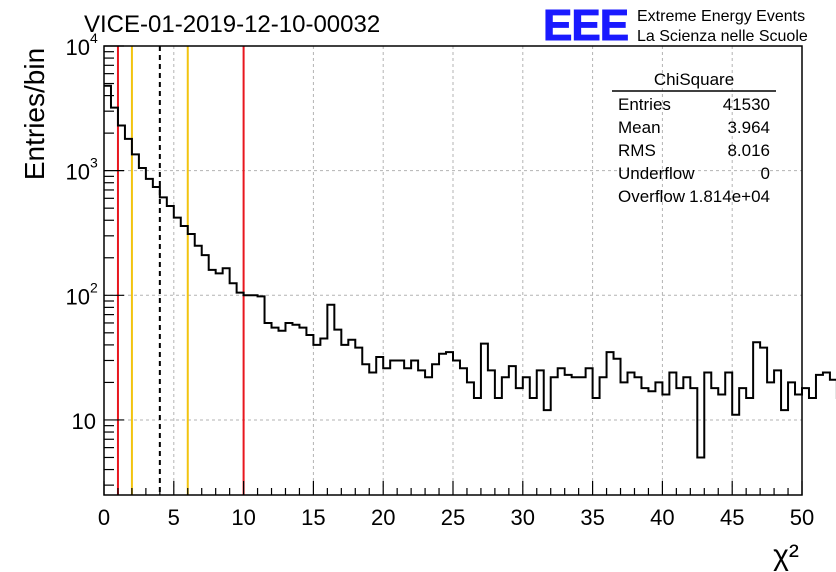 The height and width of the screenshot is (572, 836). What do you see at coordinates (746, 104) in the screenshot?
I see `stats-value: 41530` at bounding box center [746, 104].